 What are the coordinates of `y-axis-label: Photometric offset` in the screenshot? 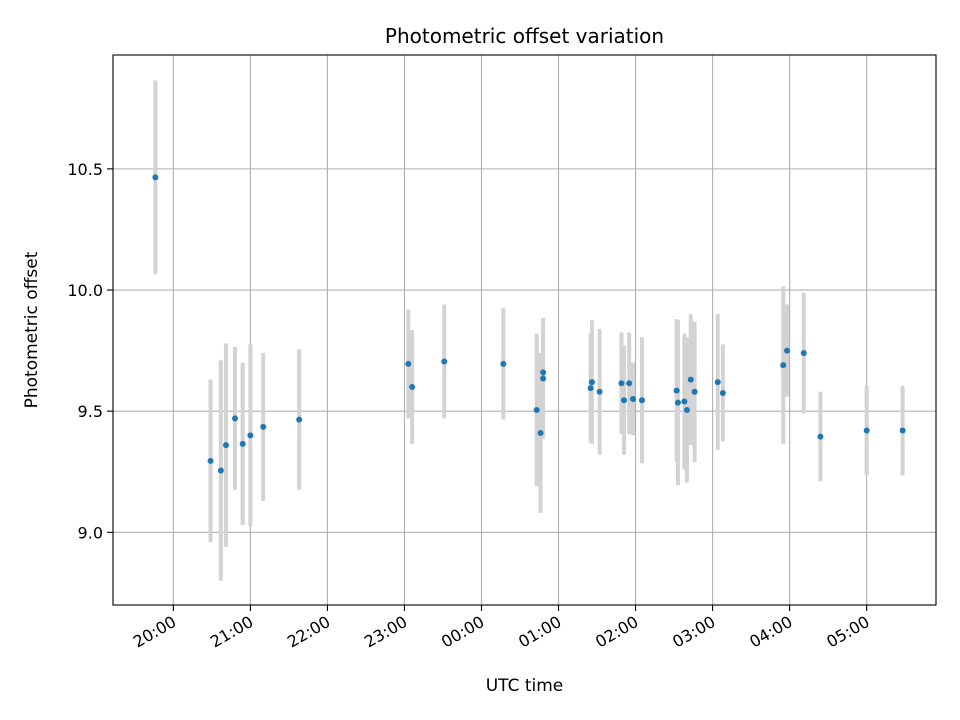 It's located at (32, 329).